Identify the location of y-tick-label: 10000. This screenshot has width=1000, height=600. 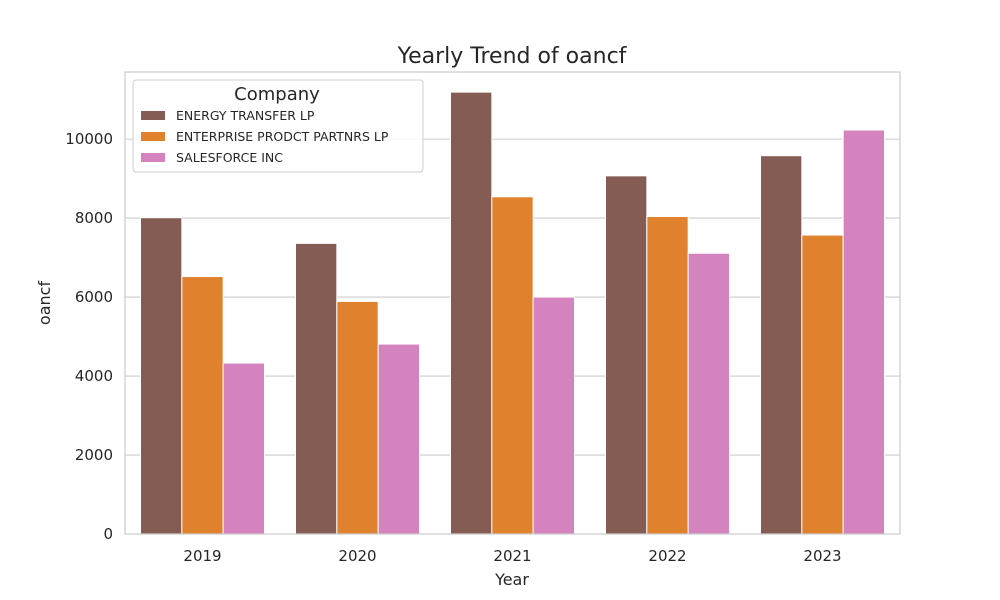
(89, 139).